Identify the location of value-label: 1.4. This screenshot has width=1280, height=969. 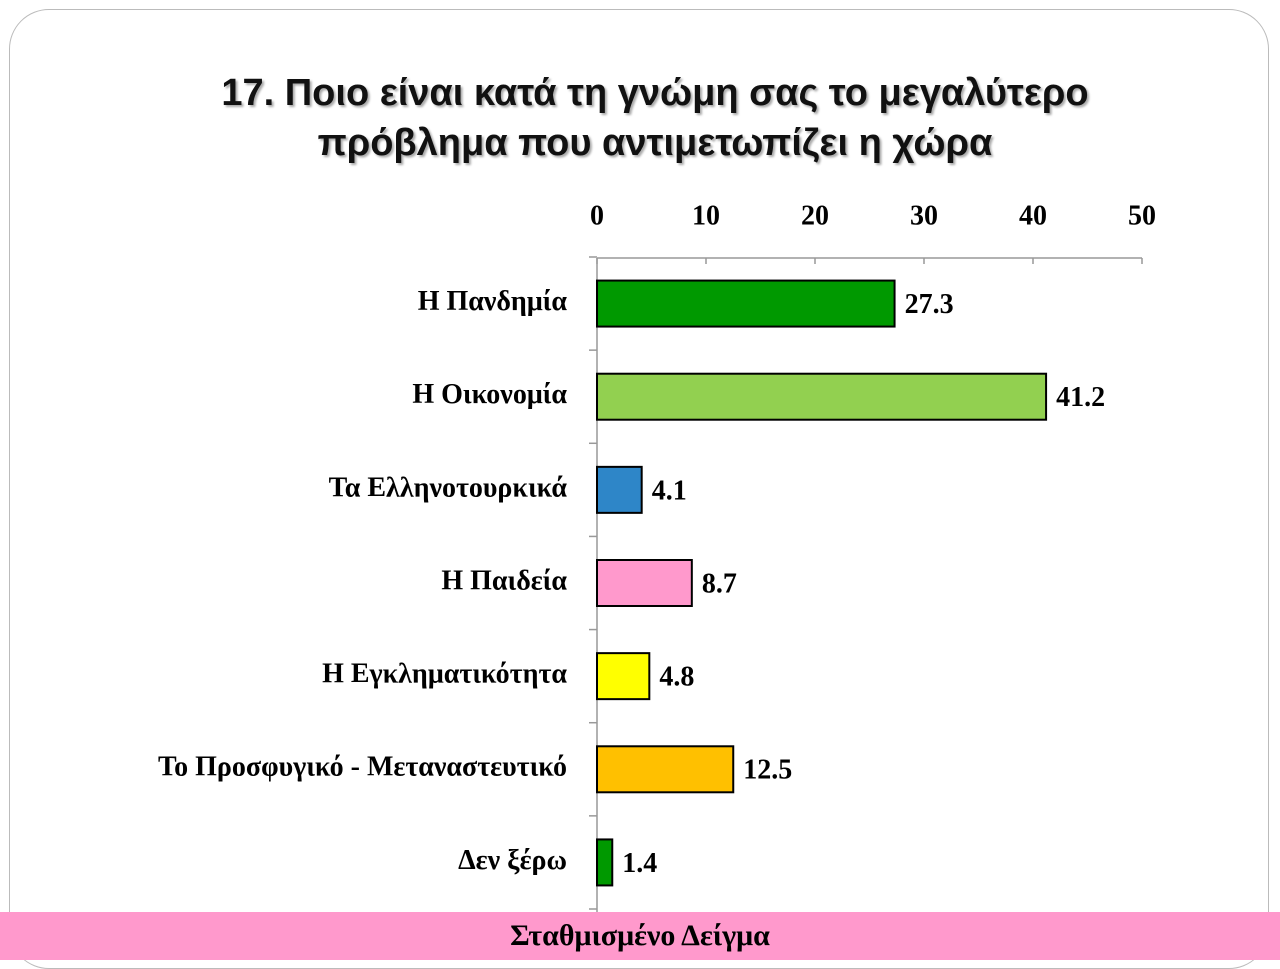
(639, 863).